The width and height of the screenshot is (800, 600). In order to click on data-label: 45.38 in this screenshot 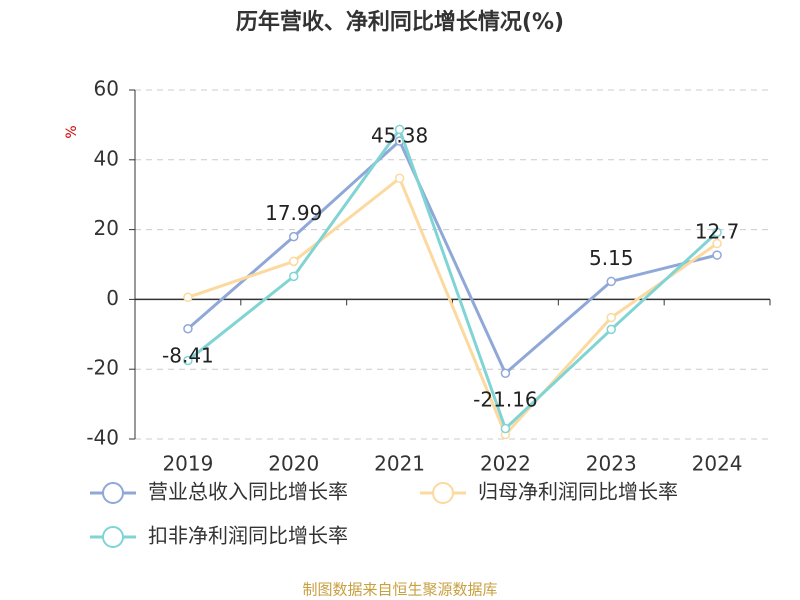, I will do `click(399, 136)`.